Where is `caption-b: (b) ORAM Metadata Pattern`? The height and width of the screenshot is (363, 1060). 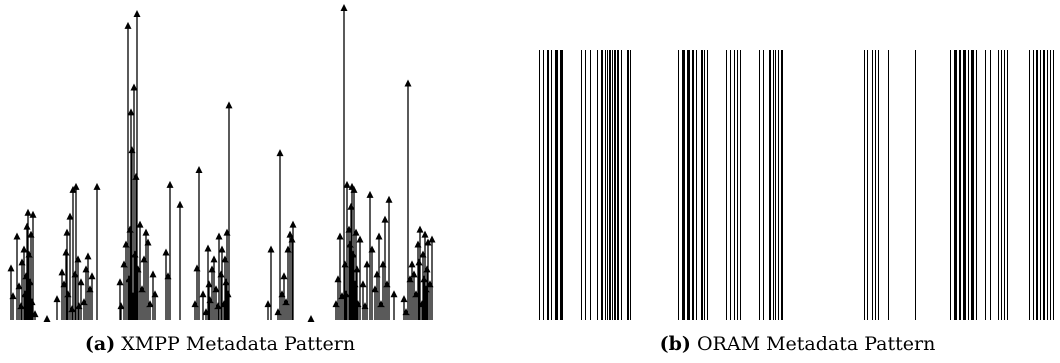 caption-b: (b) ORAM Metadata Pattern is located at coordinates (797, 344).